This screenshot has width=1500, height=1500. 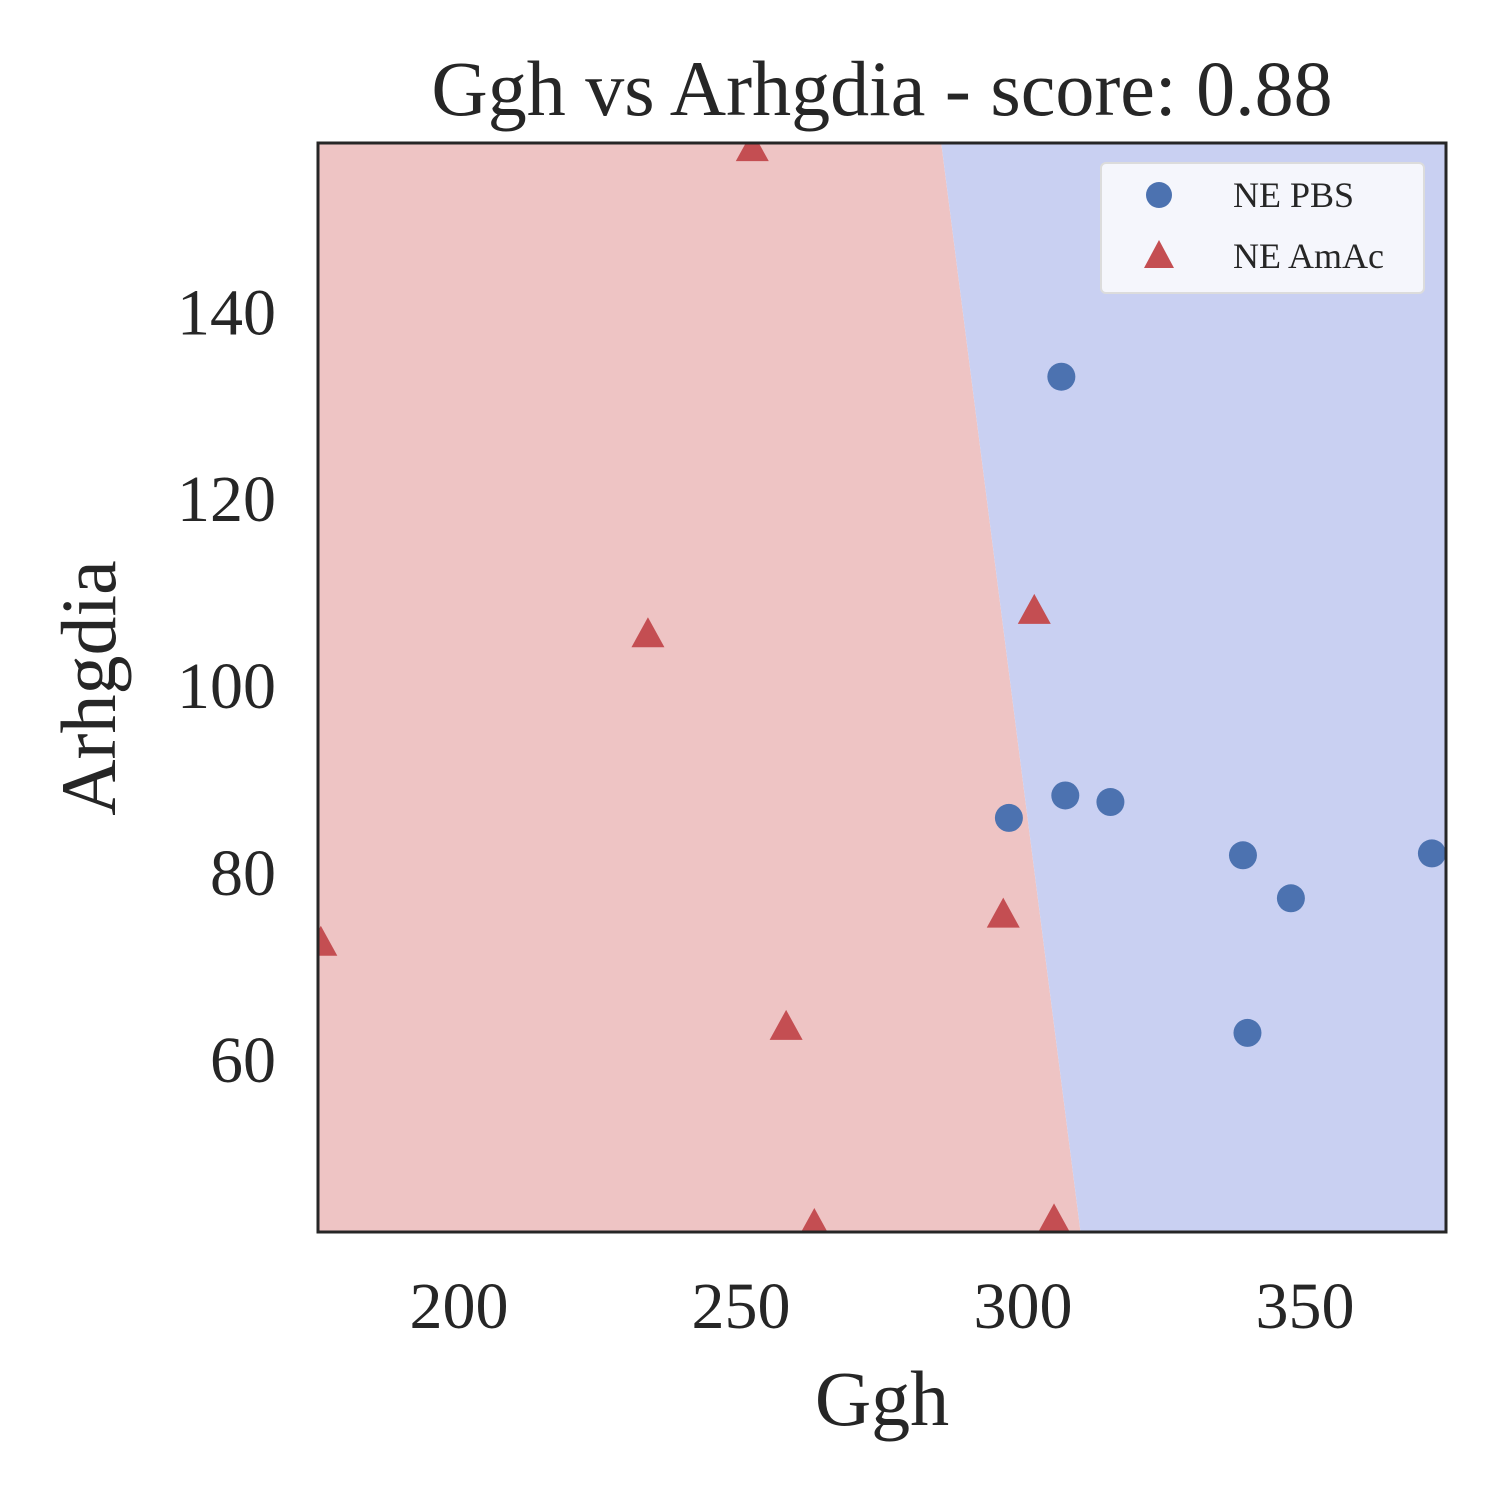 I want to click on y-tick-label-120: 120, so click(x=226, y=499).